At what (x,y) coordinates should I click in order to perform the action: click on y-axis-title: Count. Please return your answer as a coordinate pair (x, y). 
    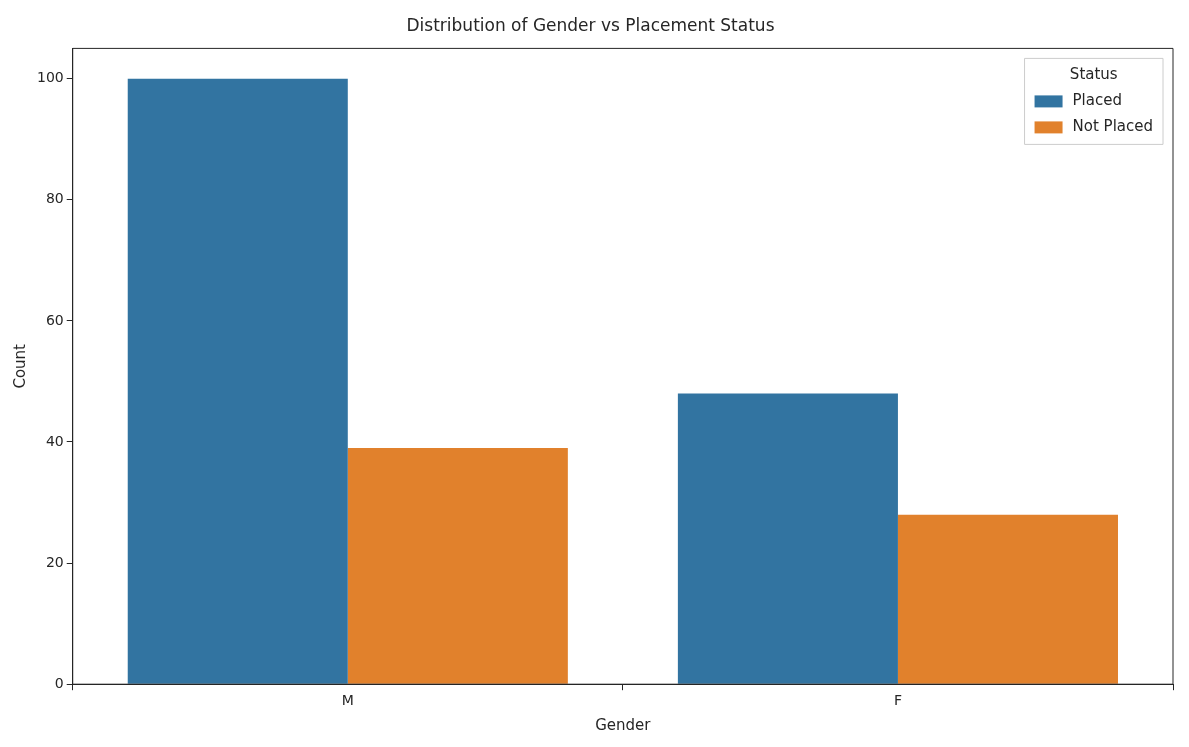
    Looking at the image, I should click on (19, 366).